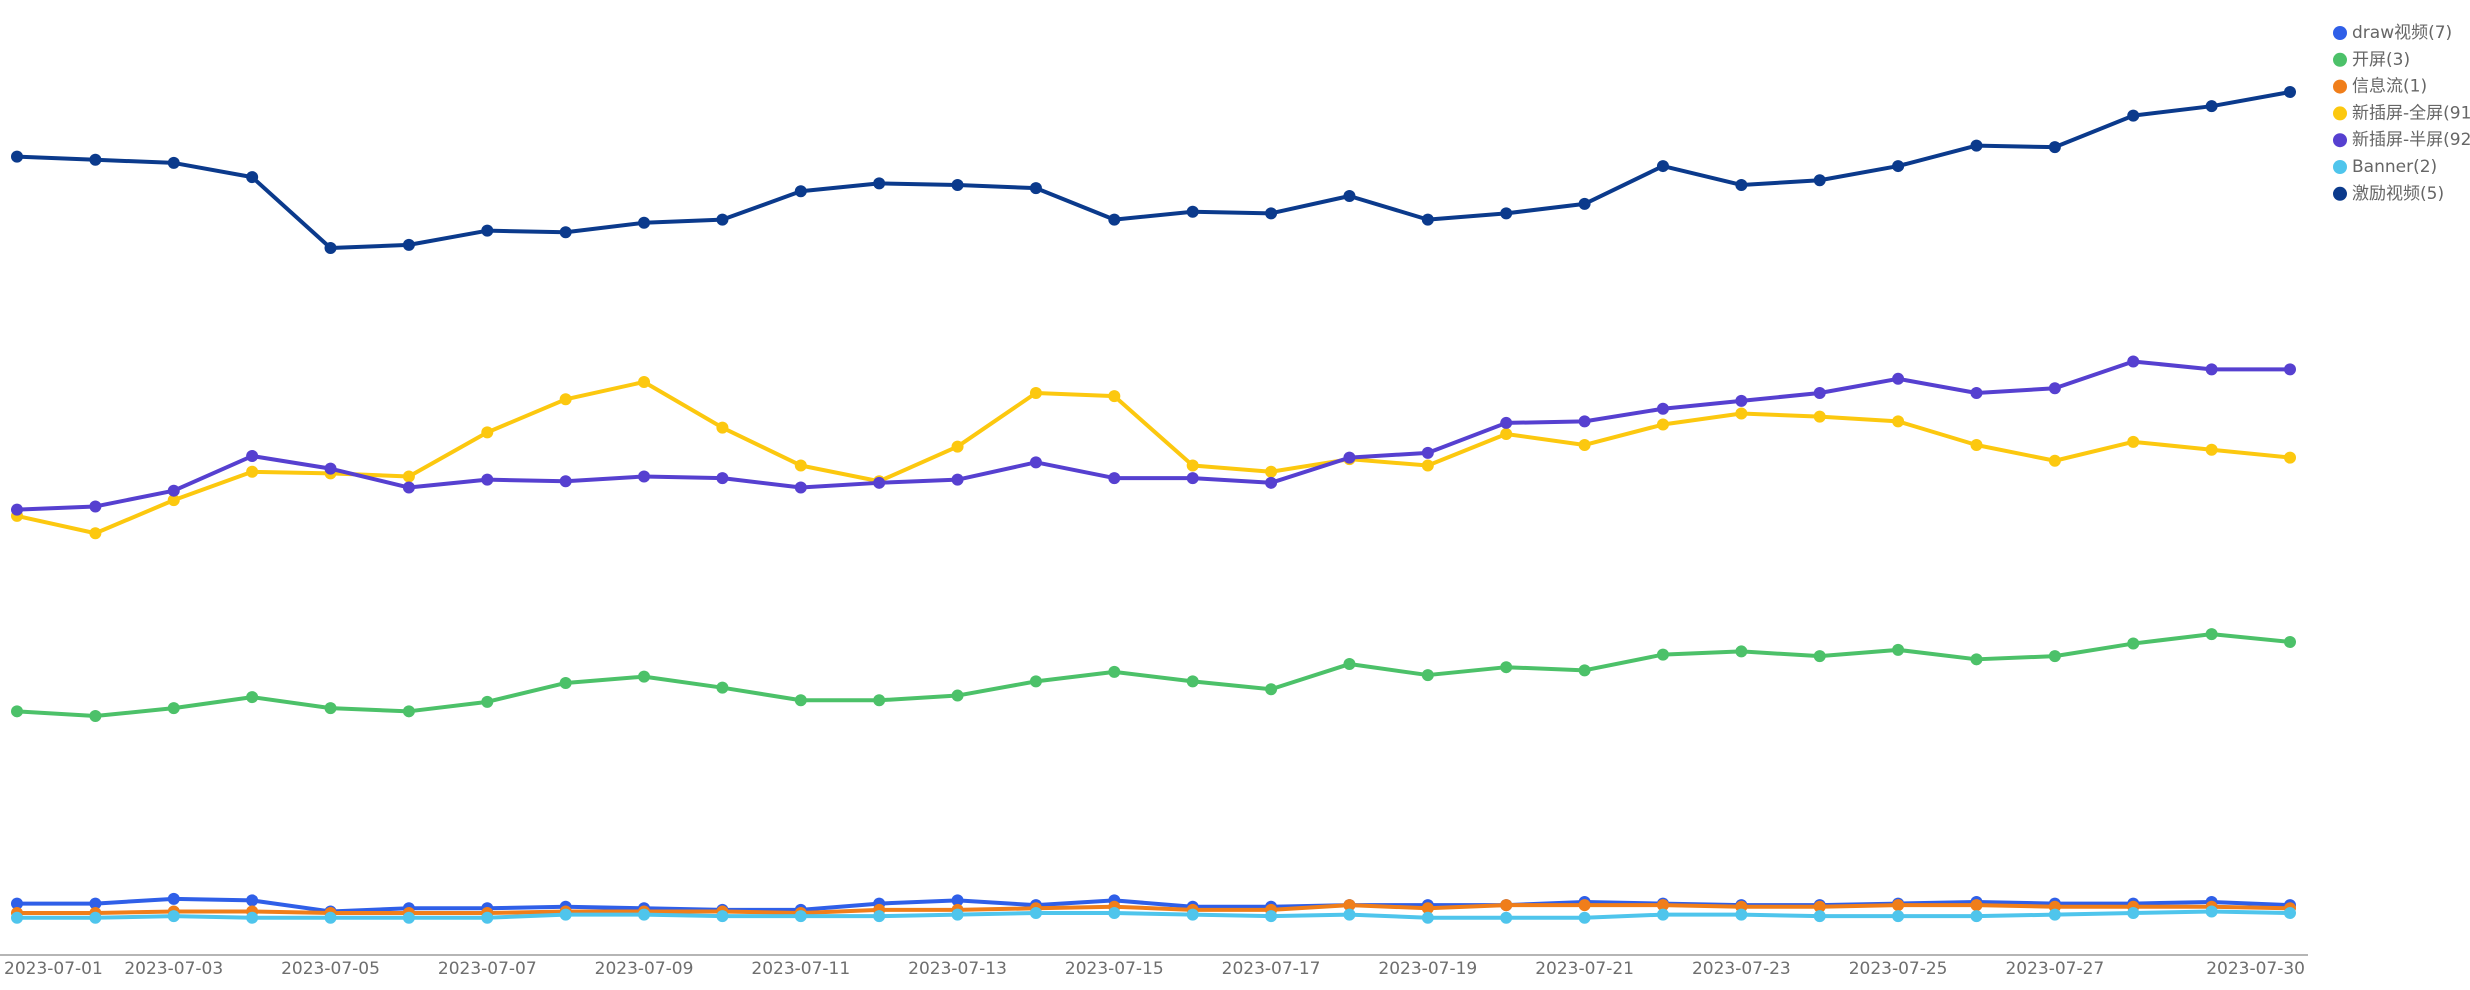 This screenshot has width=2470, height=990. I want to click on x-tick-label: 2023-07-05, so click(330, 969).